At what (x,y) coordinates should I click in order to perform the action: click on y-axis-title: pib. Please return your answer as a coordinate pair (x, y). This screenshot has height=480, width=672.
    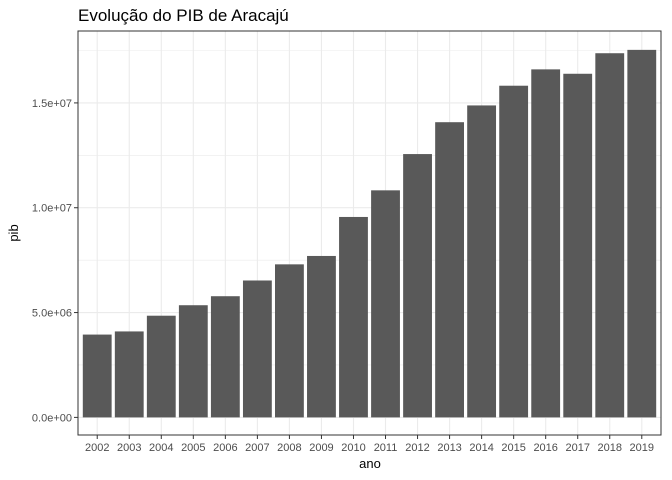
    Looking at the image, I should click on (13, 232).